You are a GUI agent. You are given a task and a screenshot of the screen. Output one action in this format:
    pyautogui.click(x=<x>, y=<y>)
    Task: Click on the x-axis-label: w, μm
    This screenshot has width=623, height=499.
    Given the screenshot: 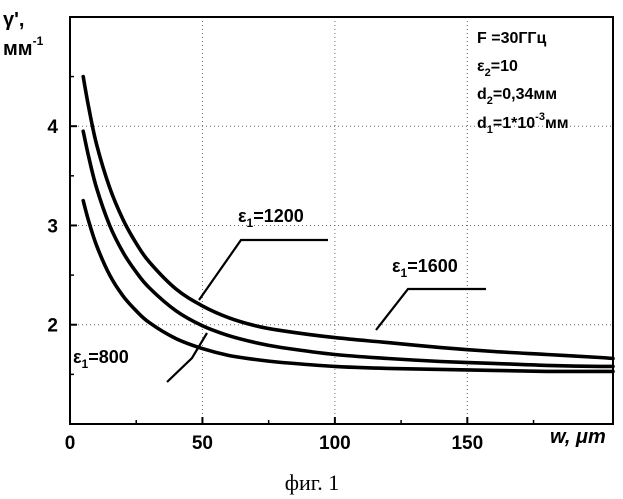 What is the action you would take?
    pyautogui.click(x=578, y=437)
    